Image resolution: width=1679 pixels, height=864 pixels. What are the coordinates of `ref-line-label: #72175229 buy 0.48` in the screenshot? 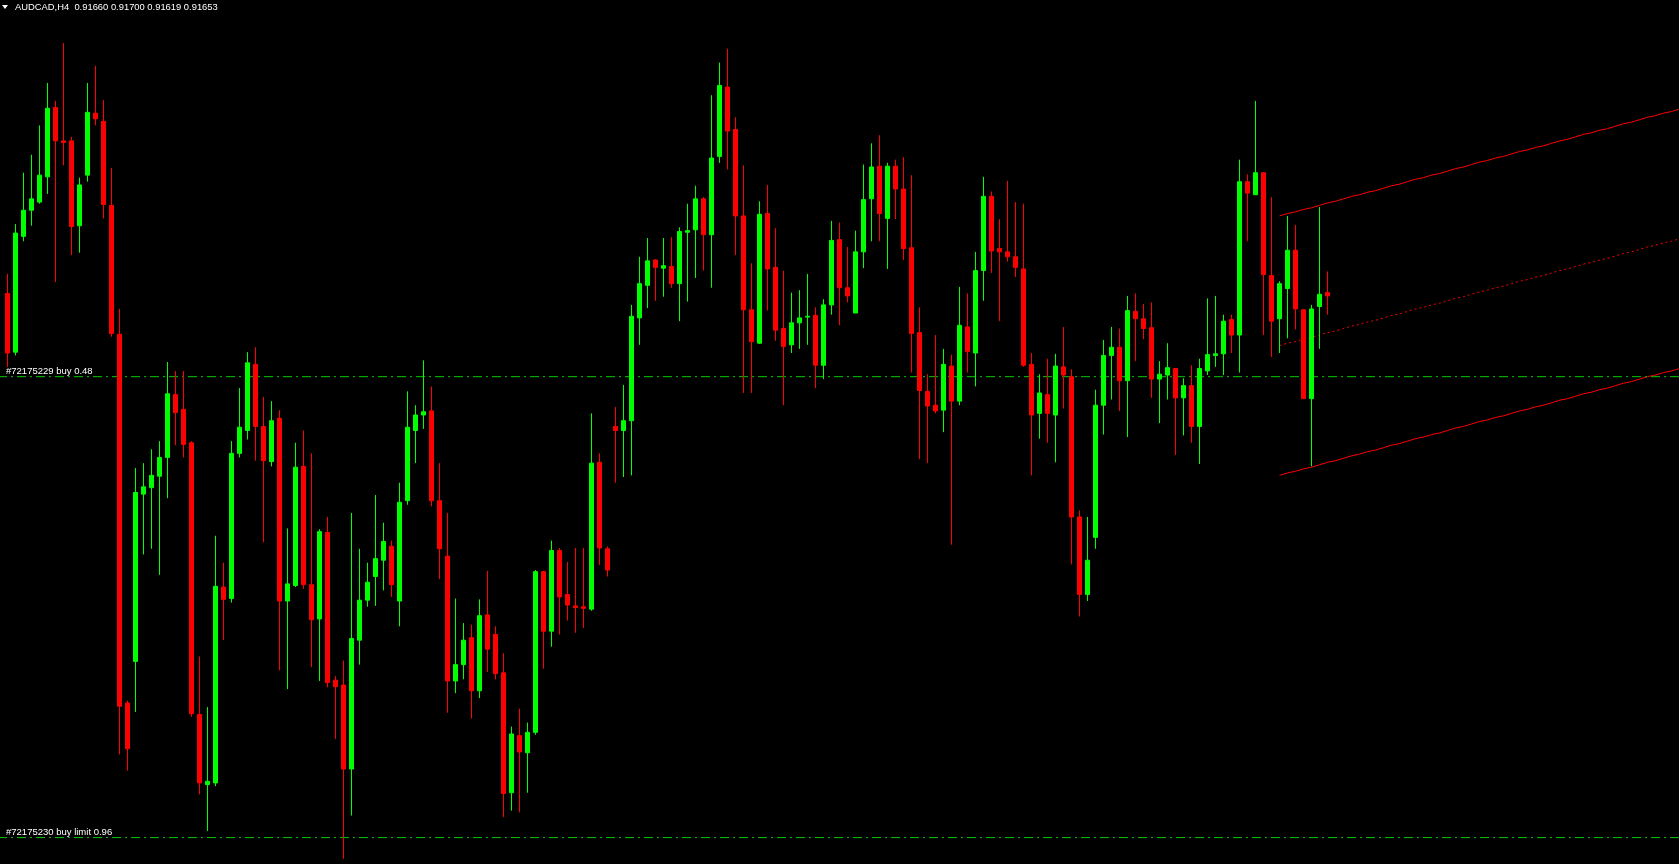 It's located at (49, 370).